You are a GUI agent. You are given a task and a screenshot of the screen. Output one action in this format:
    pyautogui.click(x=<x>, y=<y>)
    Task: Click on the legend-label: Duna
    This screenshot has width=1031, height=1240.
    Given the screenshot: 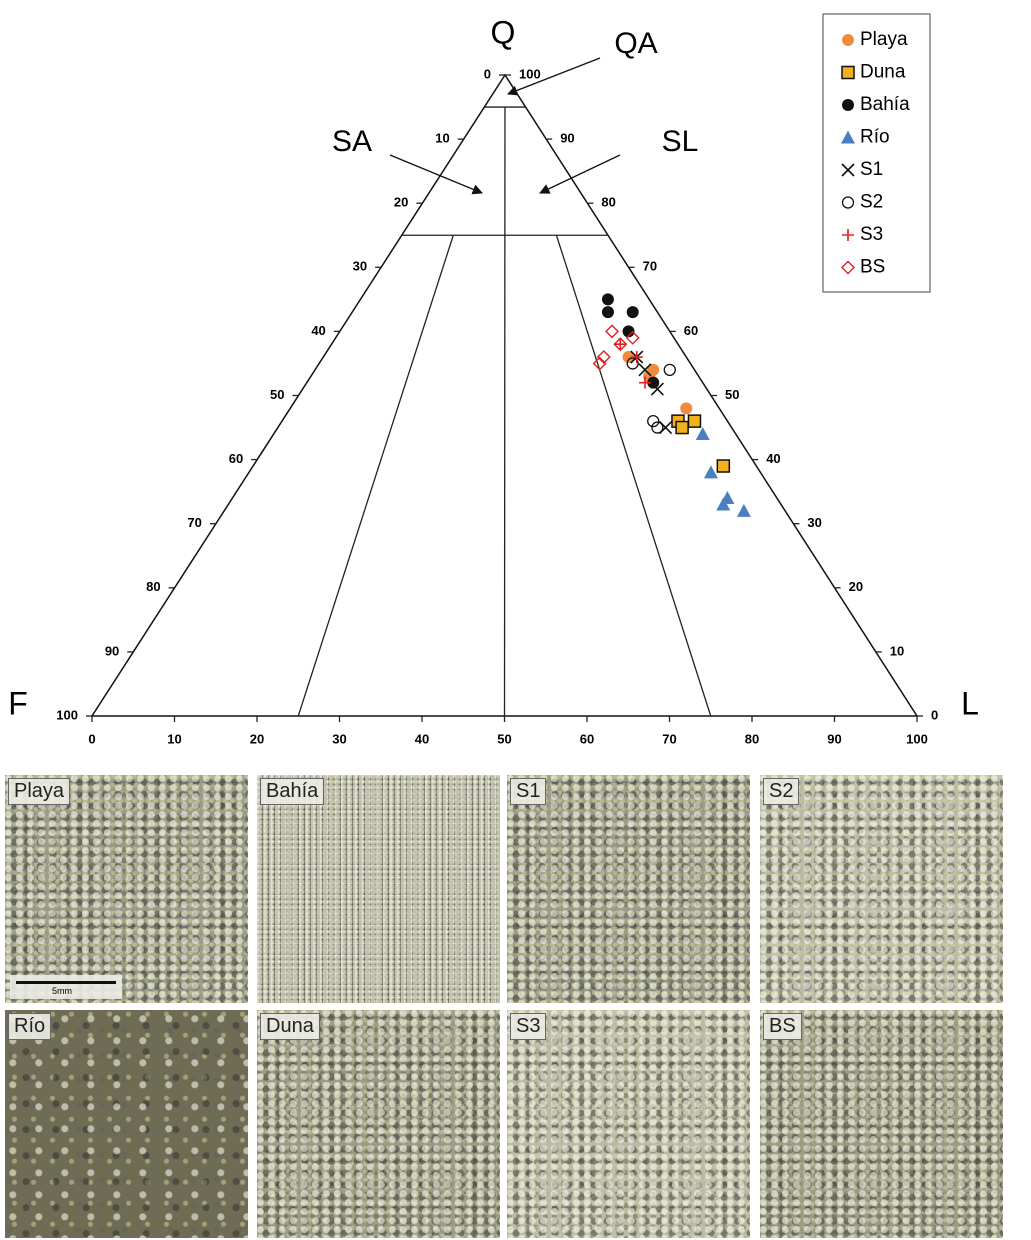 What is the action you would take?
    pyautogui.click(x=883, y=72)
    